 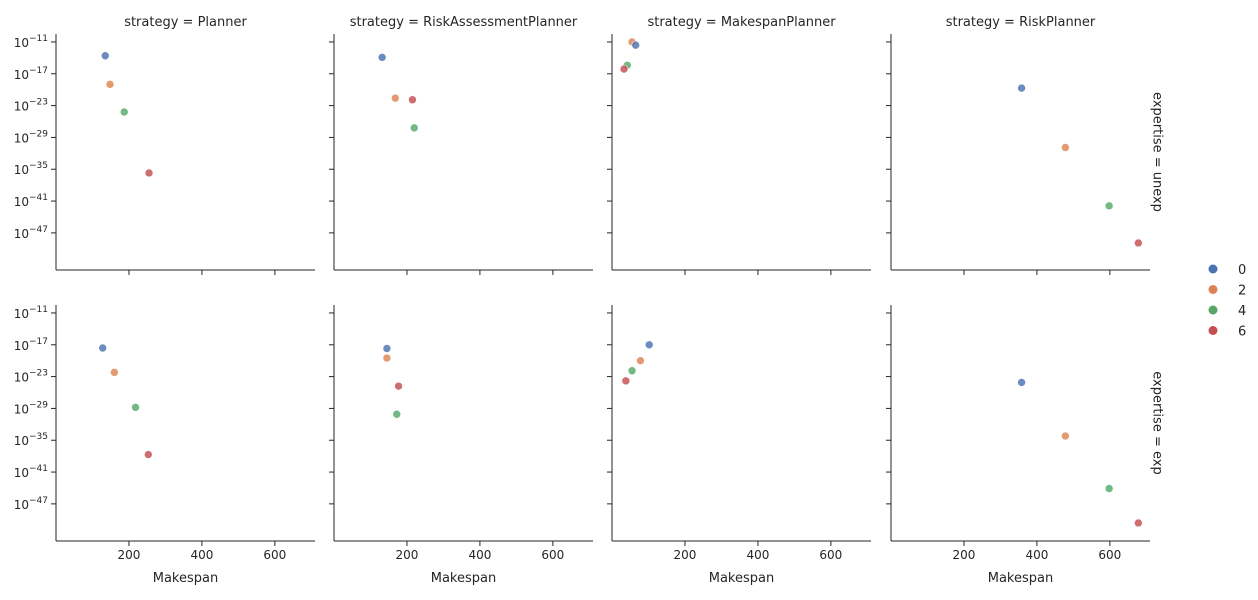 What do you see at coordinates (1227, 301) in the screenshot?
I see `legend: 0 2 4 6` at bounding box center [1227, 301].